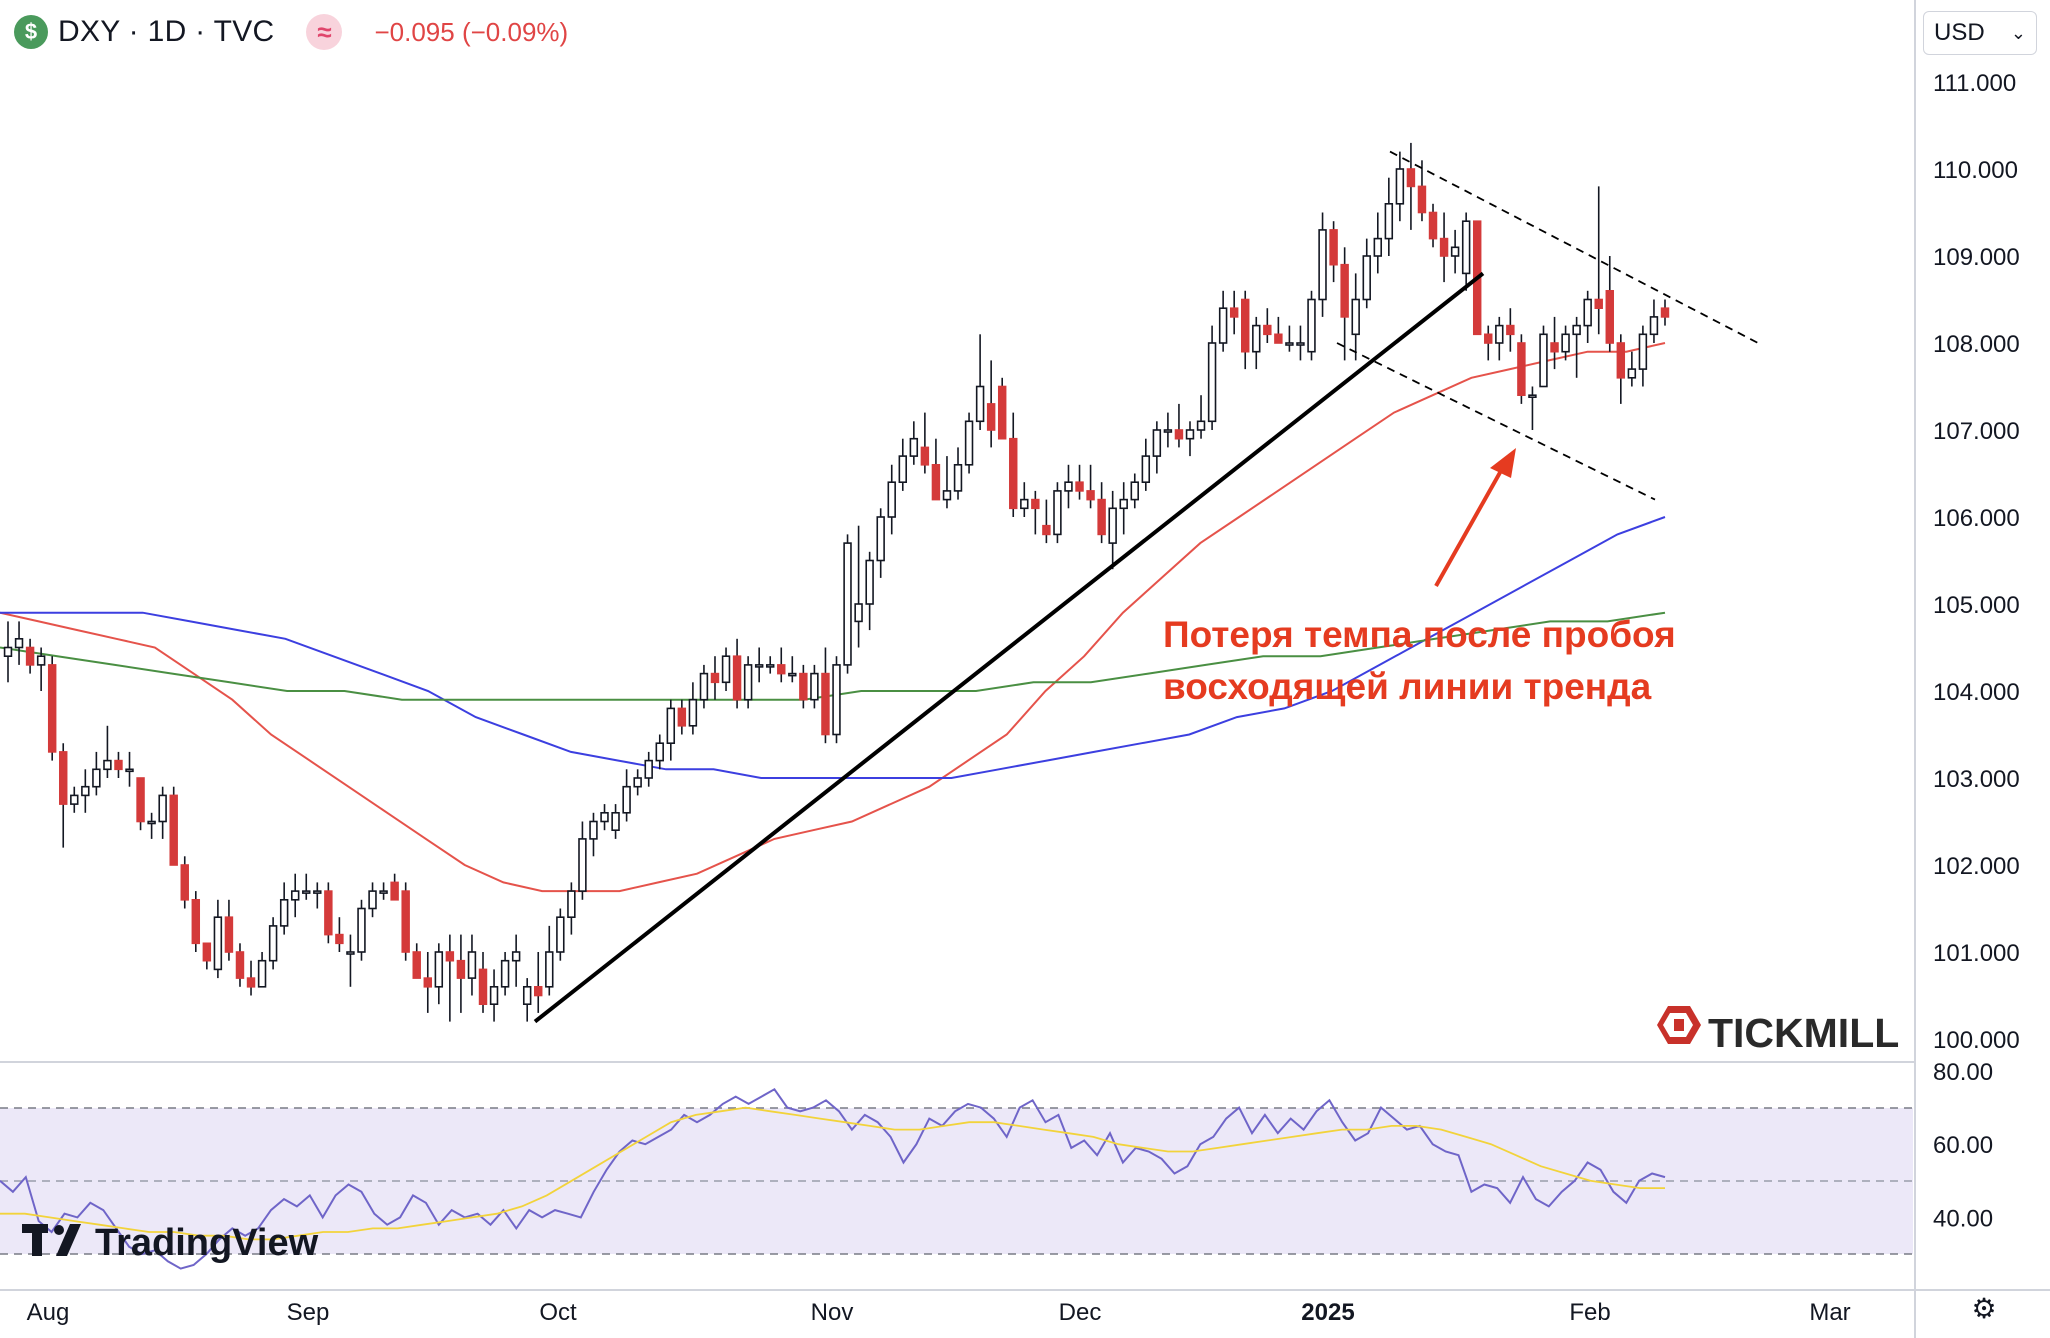 This screenshot has height=1338, width=2050. What do you see at coordinates (1980, 33) in the screenshot?
I see `currency-select: USD ⌄` at bounding box center [1980, 33].